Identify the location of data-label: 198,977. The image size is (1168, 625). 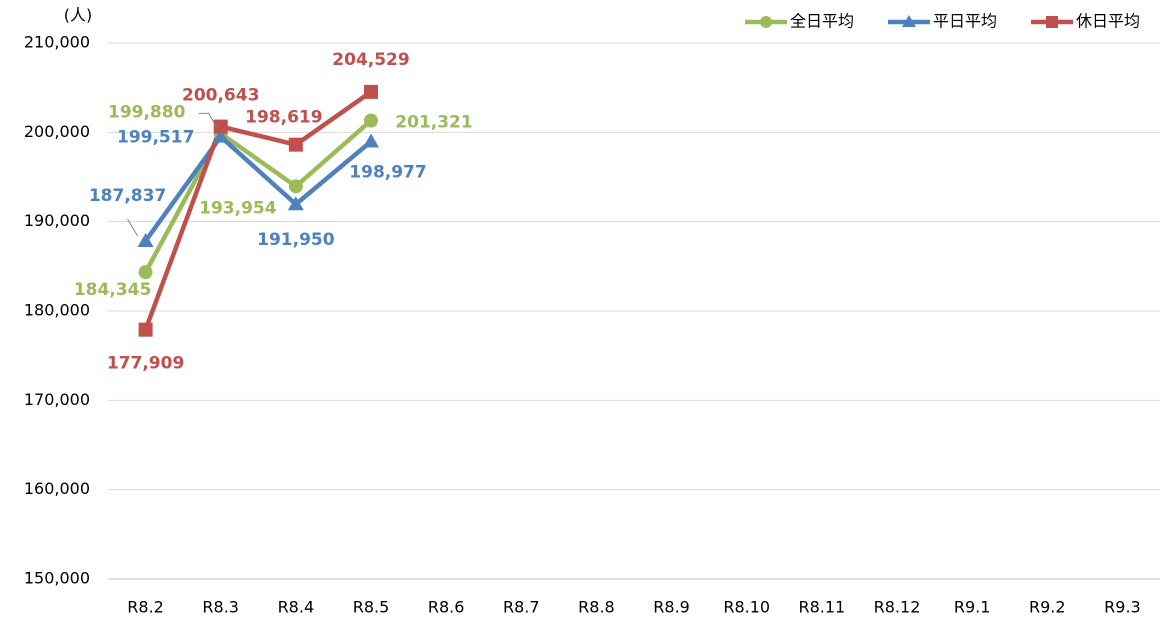
(387, 172).